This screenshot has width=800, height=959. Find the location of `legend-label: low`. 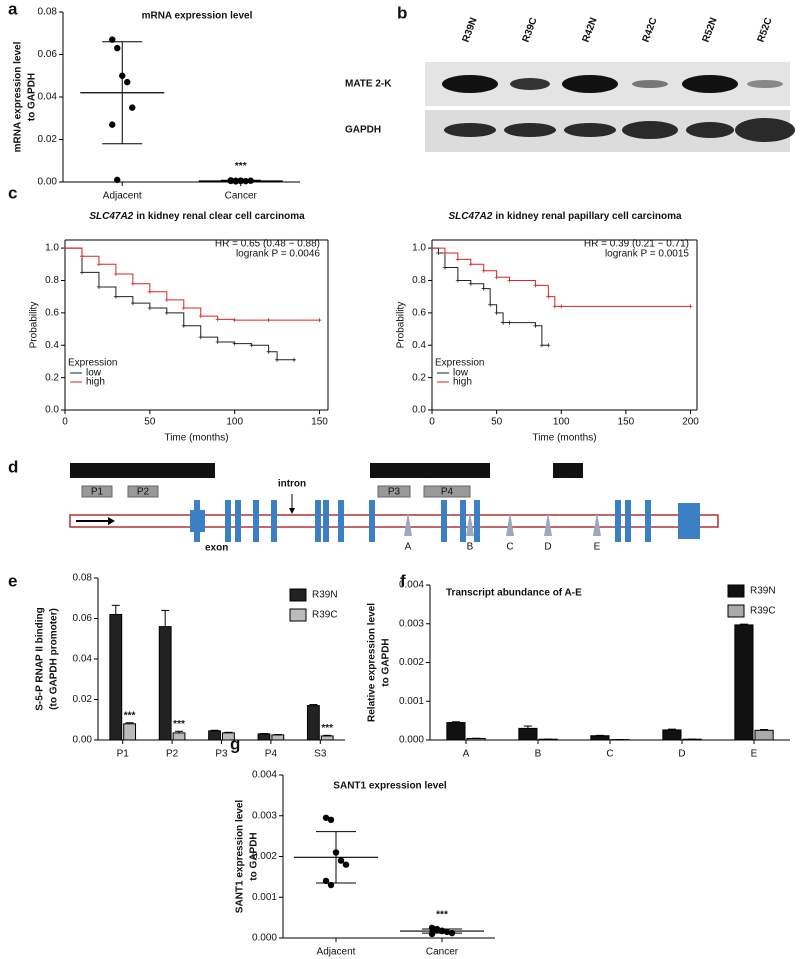

legend-label: low is located at coordinates (461, 373).